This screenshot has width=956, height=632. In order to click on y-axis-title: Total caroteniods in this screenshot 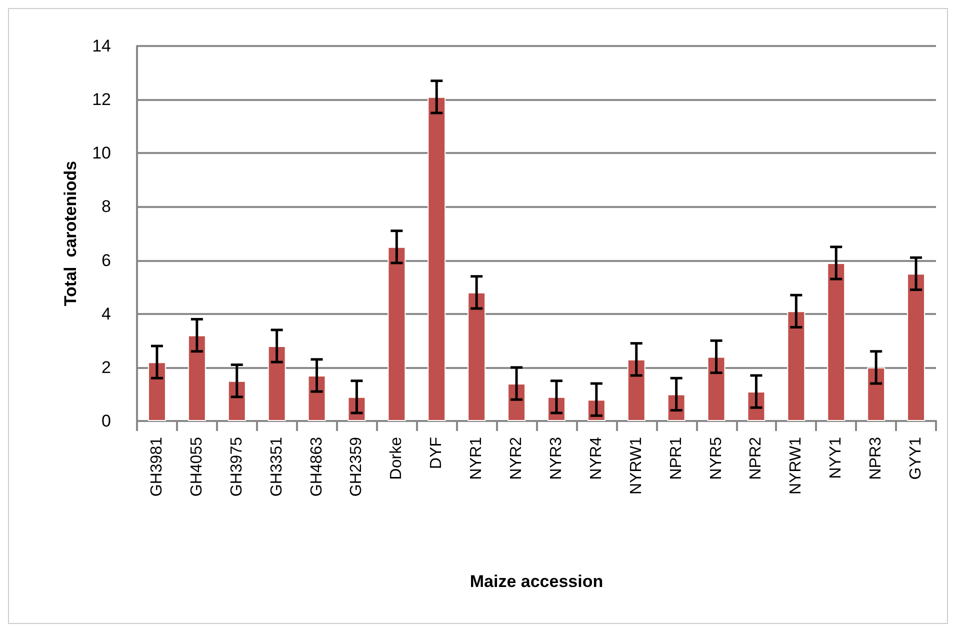, I will do `click(70, 233)`.